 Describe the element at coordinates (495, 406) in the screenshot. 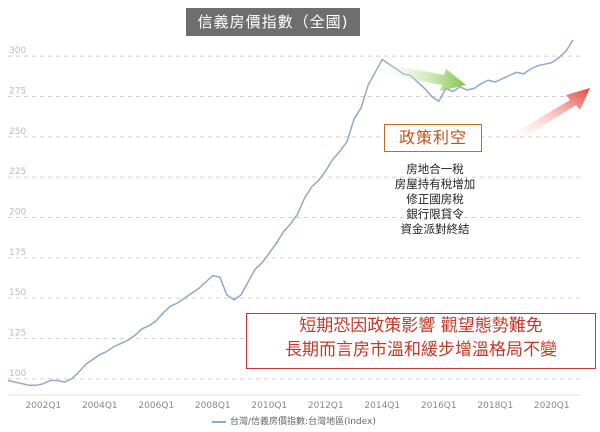

I see `x-tick-label: 2018Q1` at that location.